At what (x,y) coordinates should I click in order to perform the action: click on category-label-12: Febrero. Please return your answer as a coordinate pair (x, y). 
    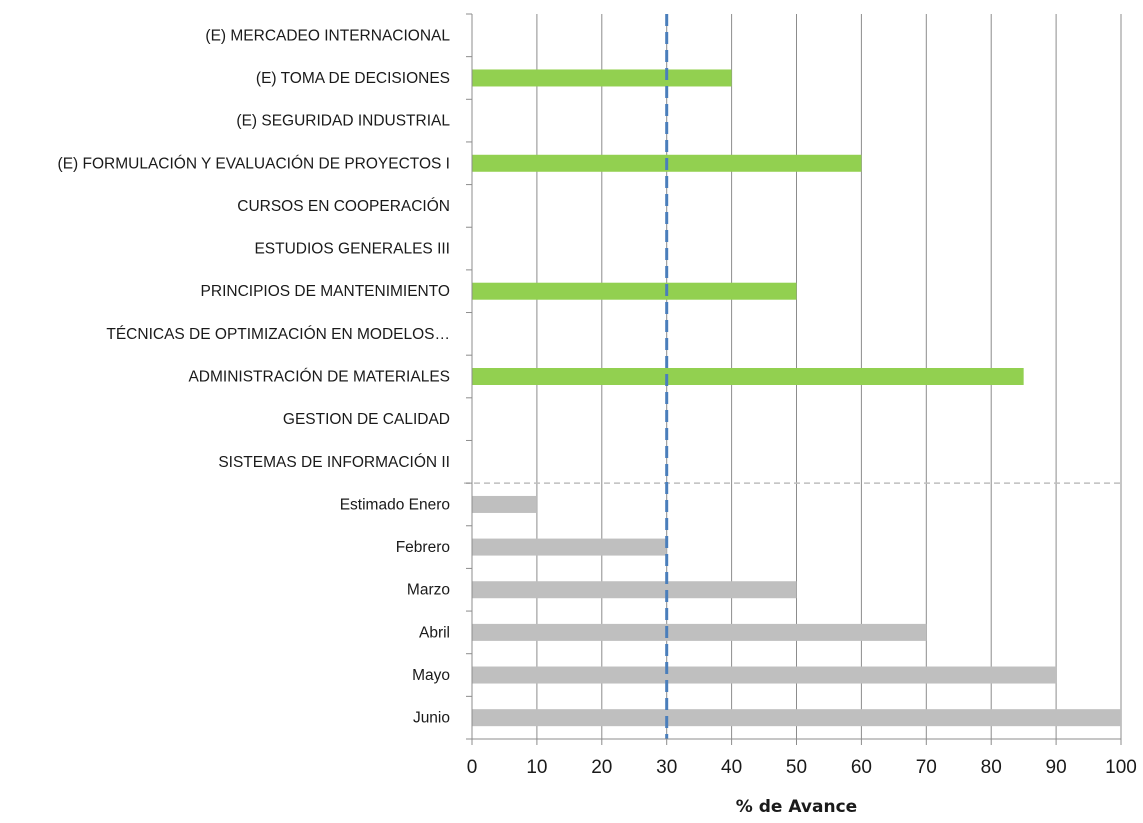
    Looking at the image, I should click on (423, 547).